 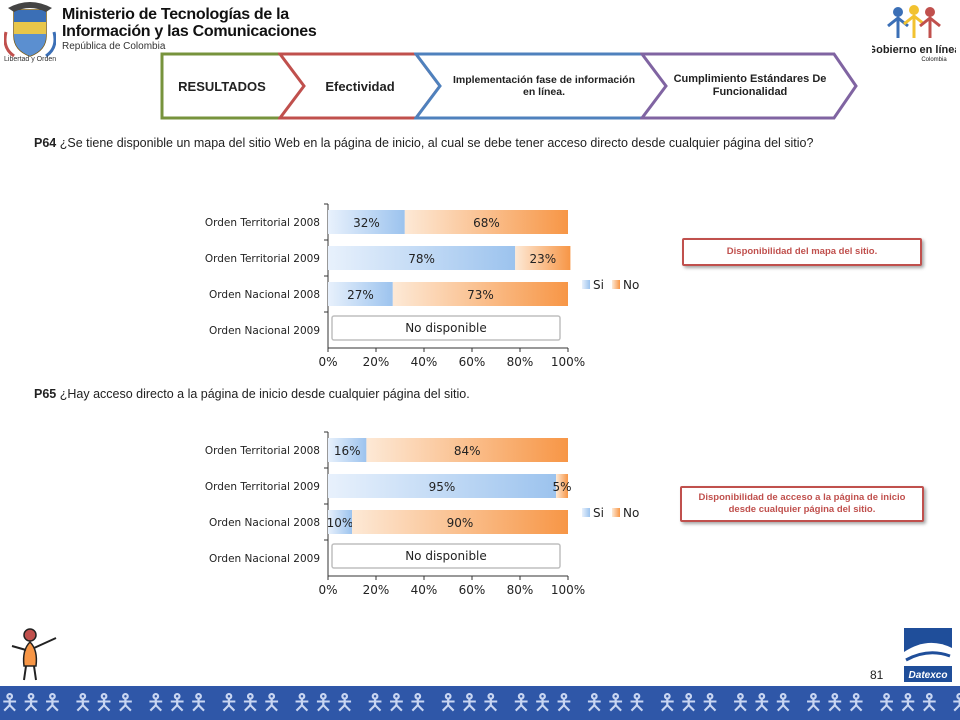 I want to click on tab-resultados-label: RESULTADOS, so click(x=222, y=86).